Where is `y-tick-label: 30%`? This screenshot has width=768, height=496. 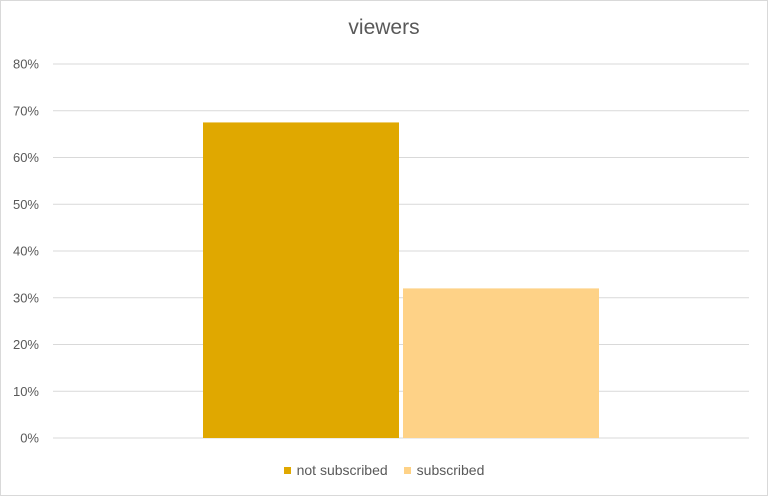
y-tick-label: 30% is located at coordinates (26, 297).